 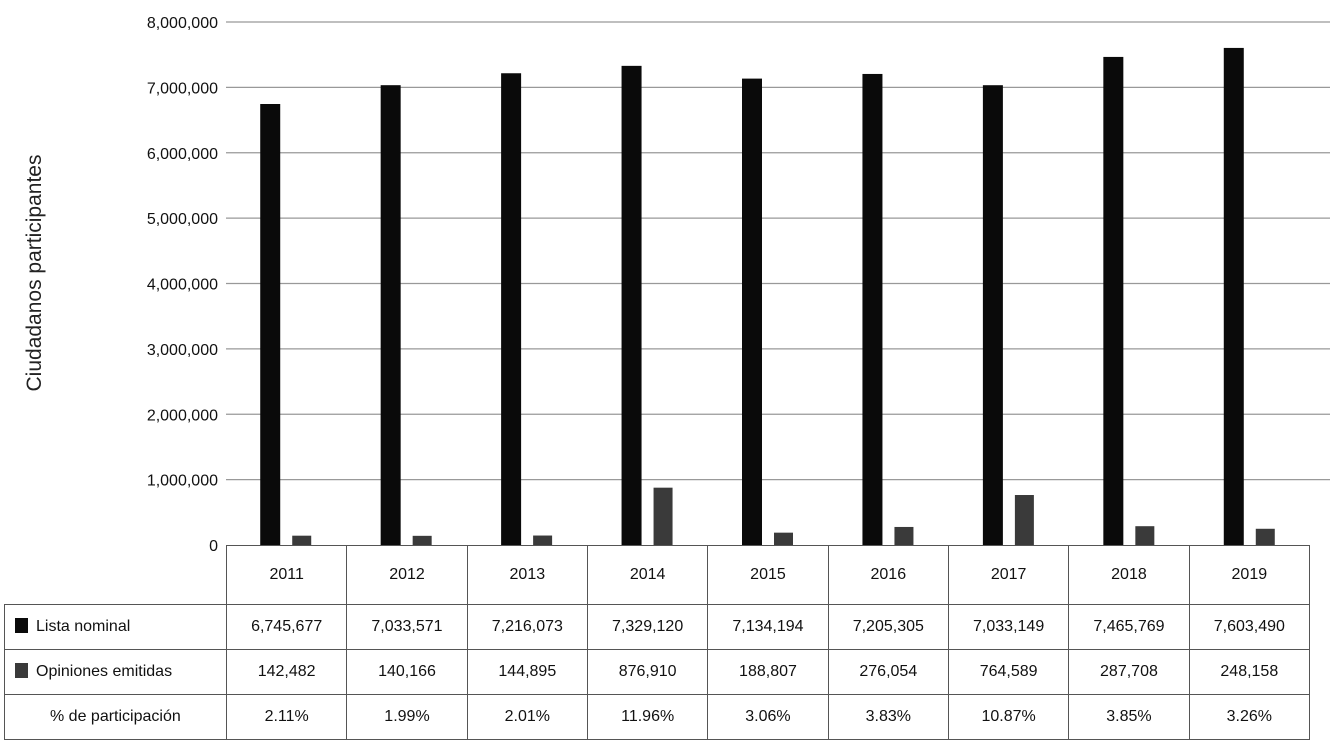 I want to click on data-label: 6,745,677, so click(x=286, y=627).